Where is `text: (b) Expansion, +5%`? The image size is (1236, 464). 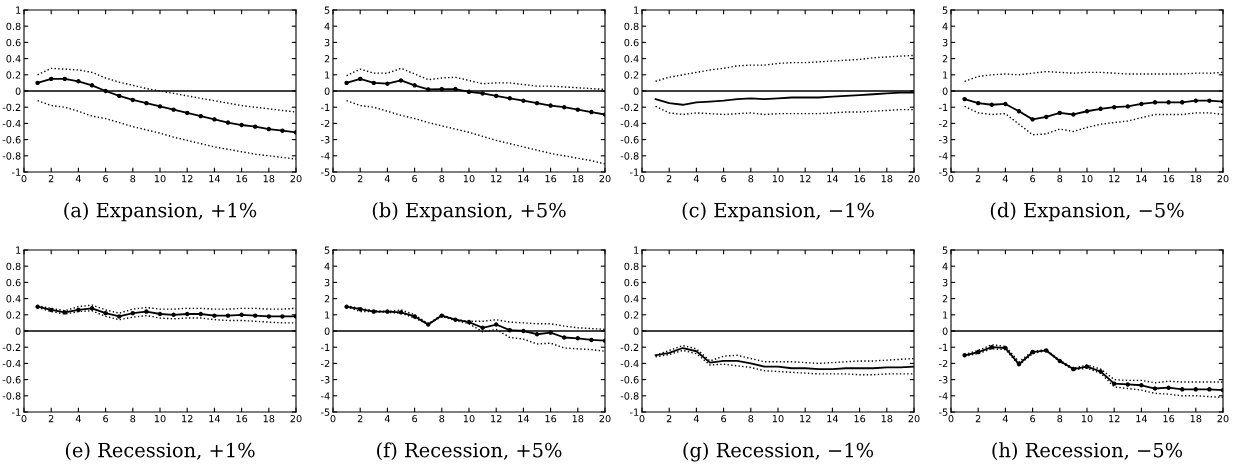 text: (b) Expansion, +5% is located at coordinates (469, 212).